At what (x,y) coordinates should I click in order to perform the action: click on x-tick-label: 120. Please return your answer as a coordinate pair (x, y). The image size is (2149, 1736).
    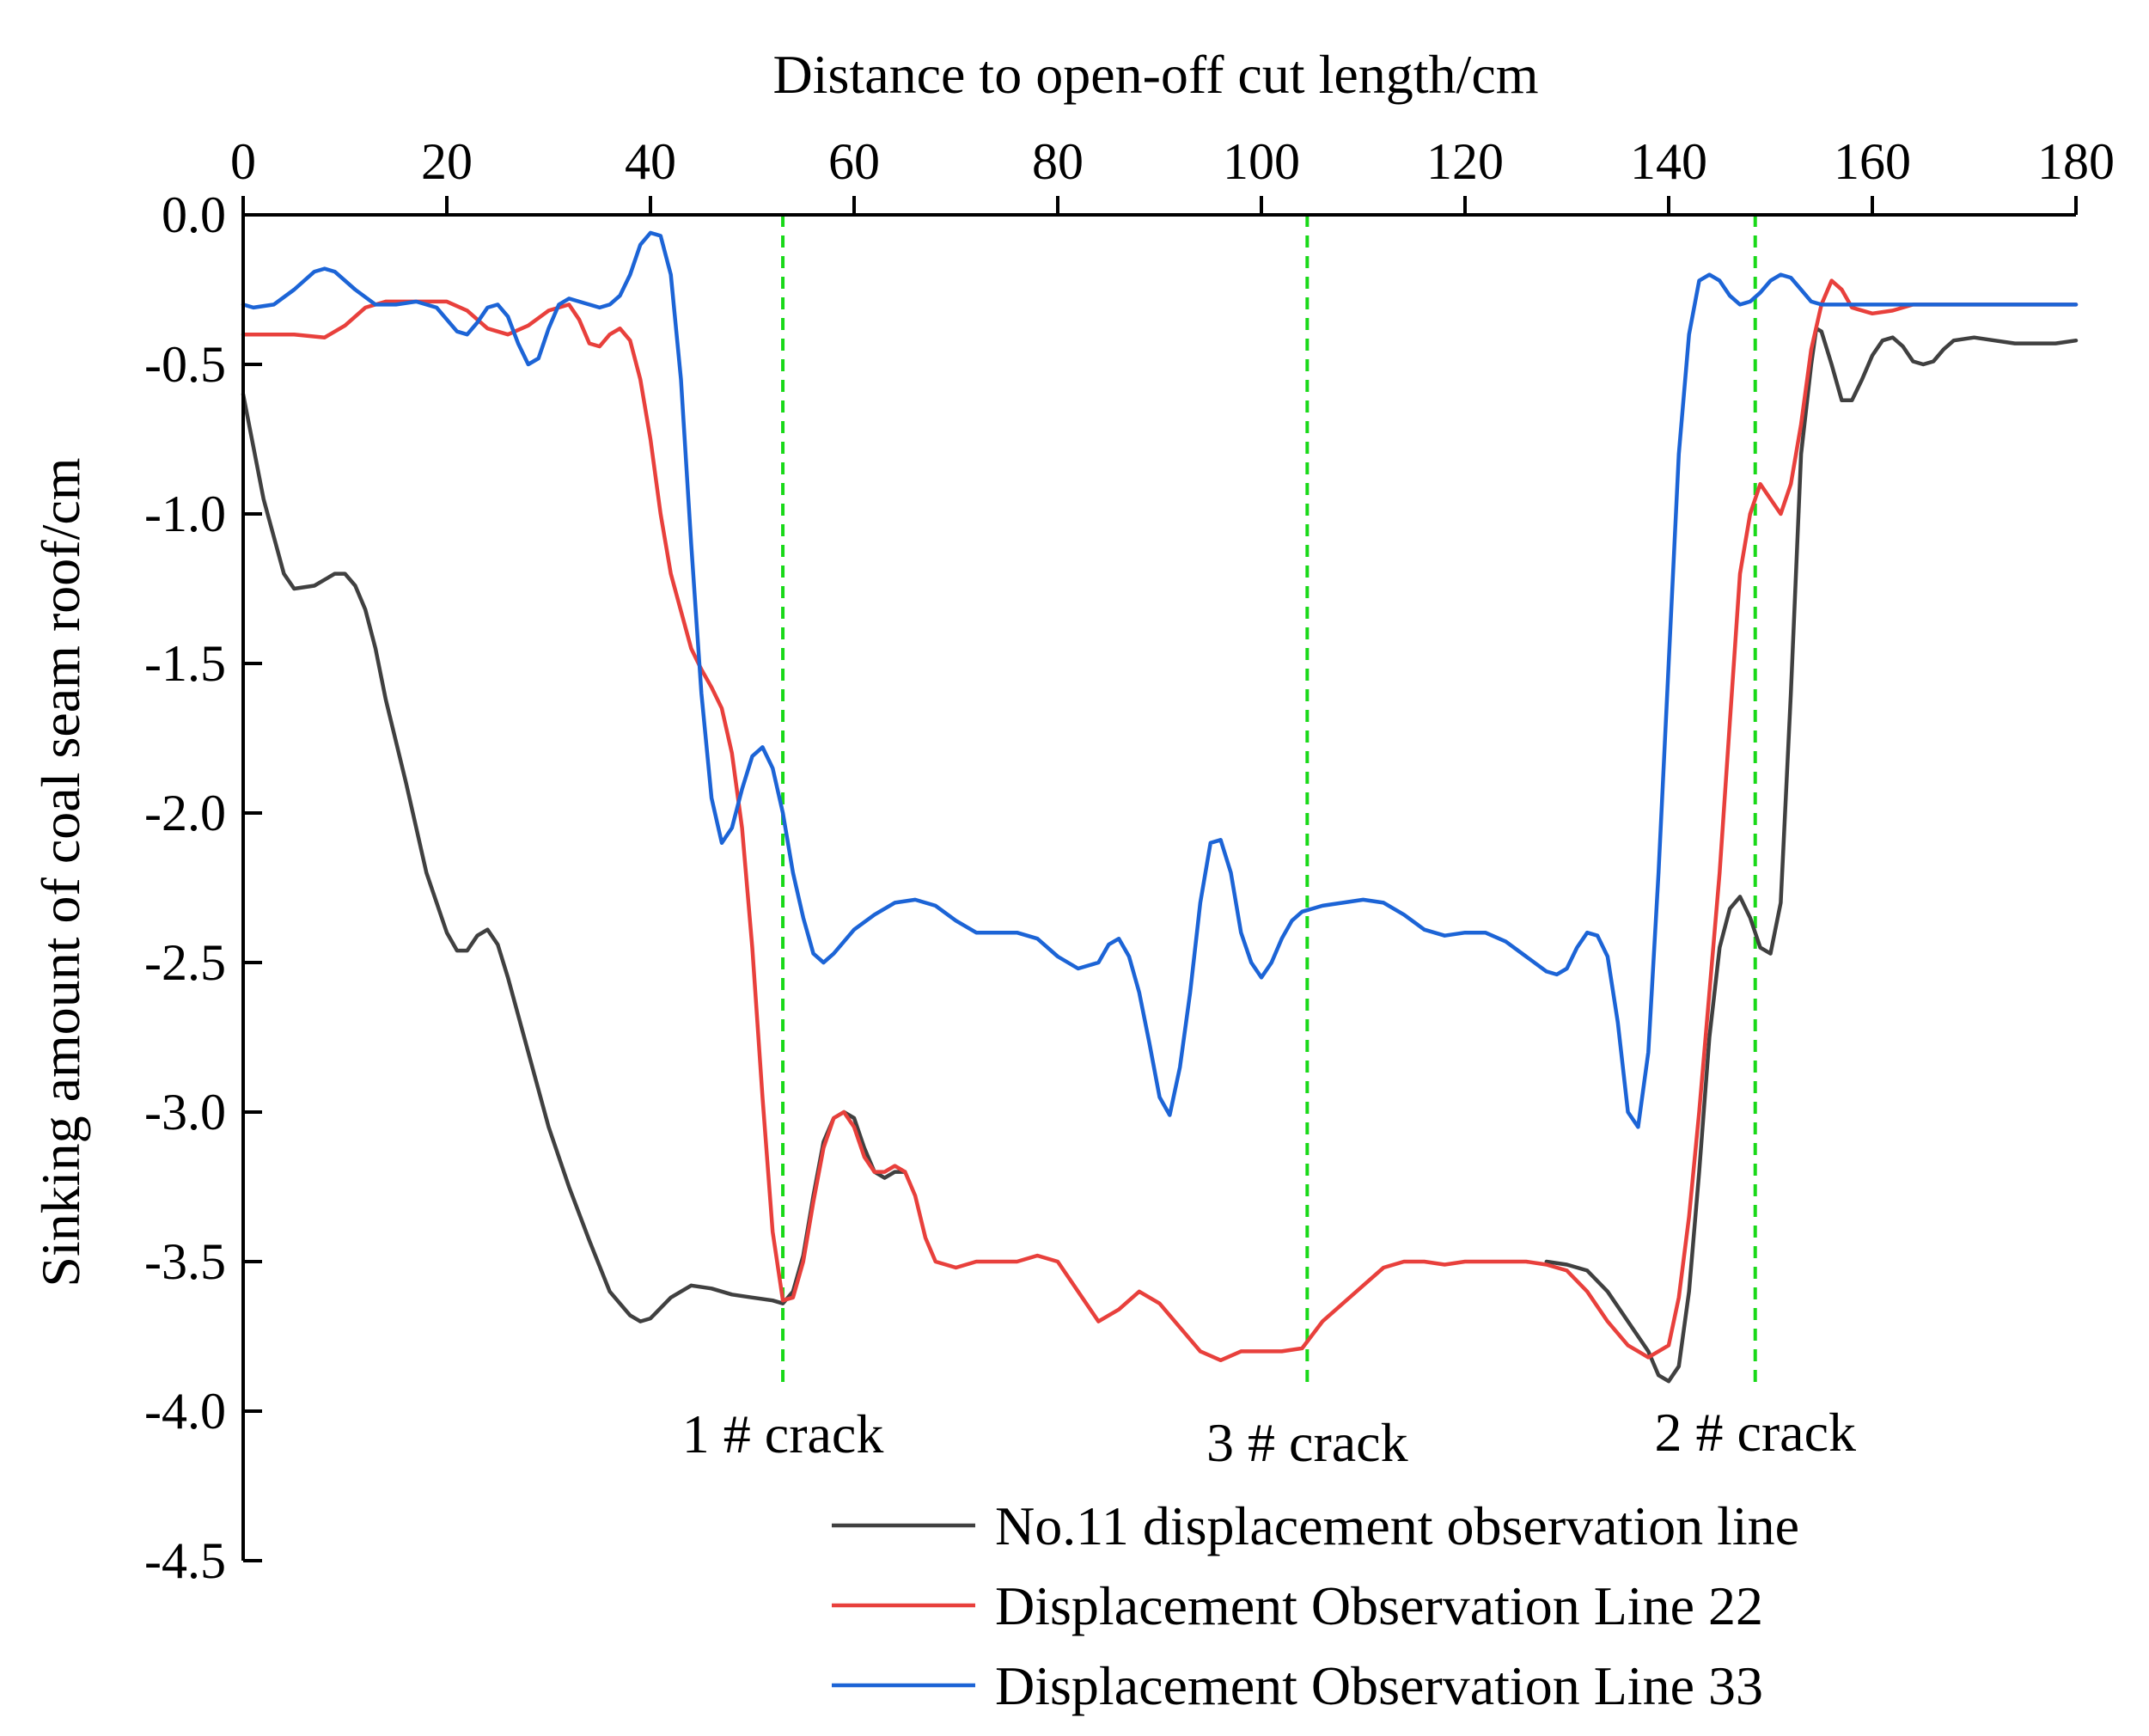
    Looking at the image, I should click on (1465, 161).